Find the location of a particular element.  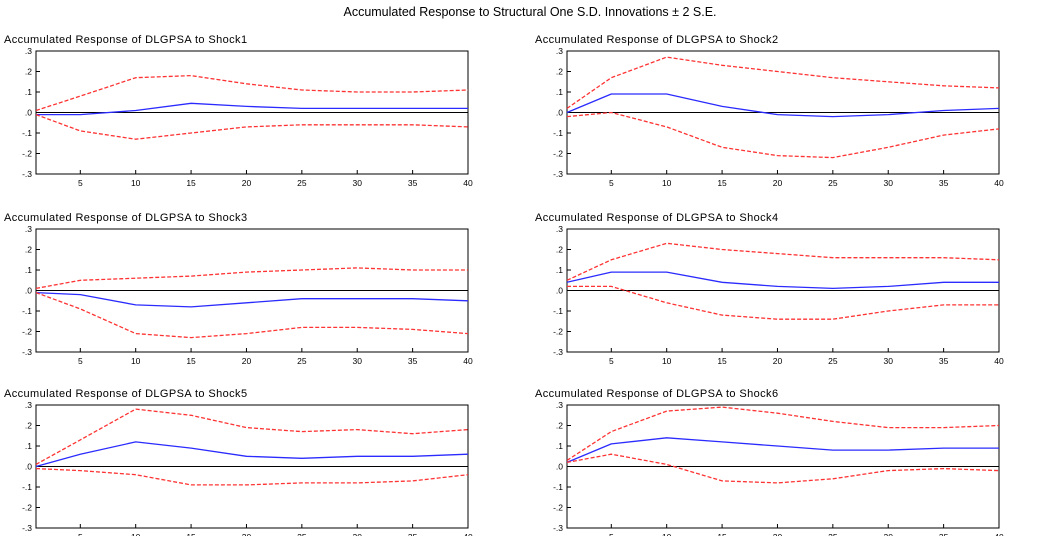

panel-6-ytick-label: .3 is located at coordinates (559, 405).